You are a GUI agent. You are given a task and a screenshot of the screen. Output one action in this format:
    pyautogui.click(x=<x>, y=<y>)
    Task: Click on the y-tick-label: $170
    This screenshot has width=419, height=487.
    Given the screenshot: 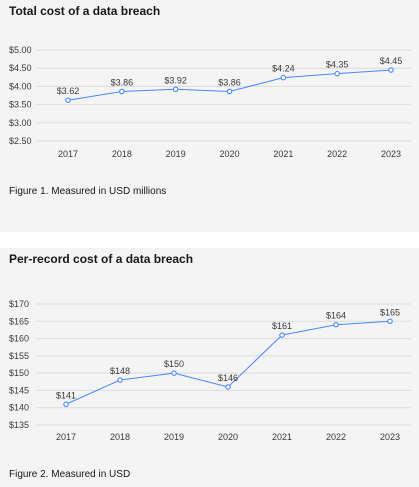 What is the action you would take?
    pyautogui.click(x=19, y=304)
    